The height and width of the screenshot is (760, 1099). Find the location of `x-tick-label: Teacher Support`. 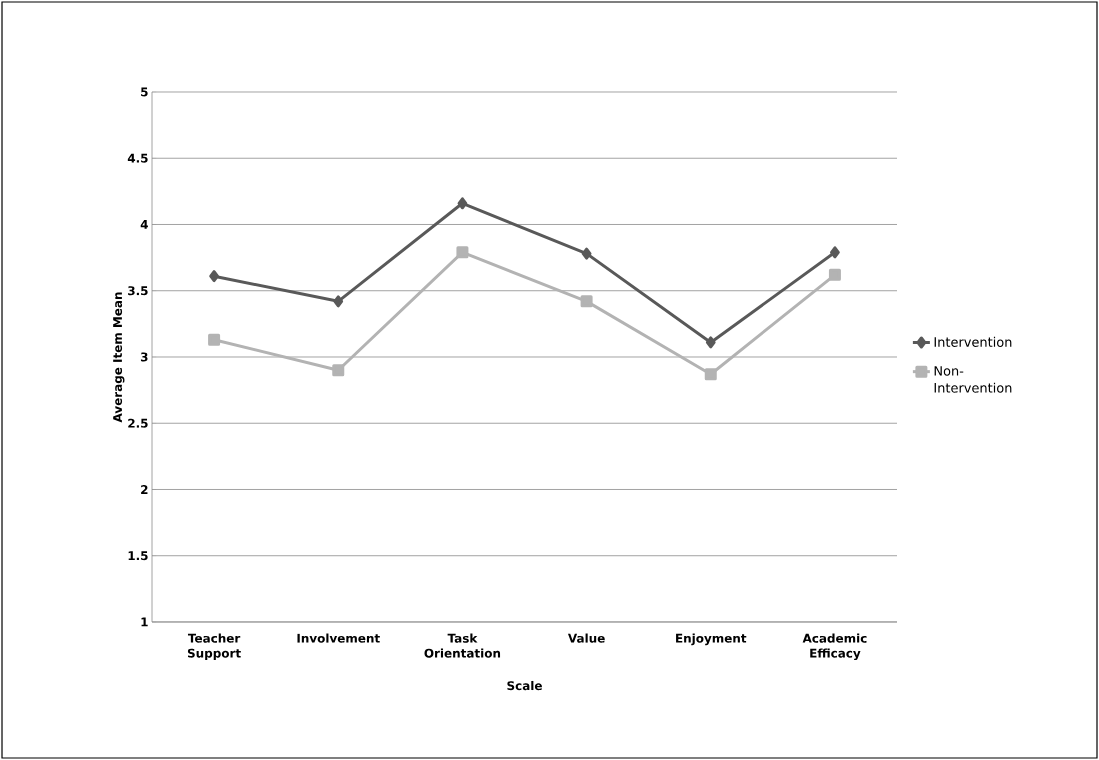

x-tick-label: Teacher Support is located at coordinates (214, 647).